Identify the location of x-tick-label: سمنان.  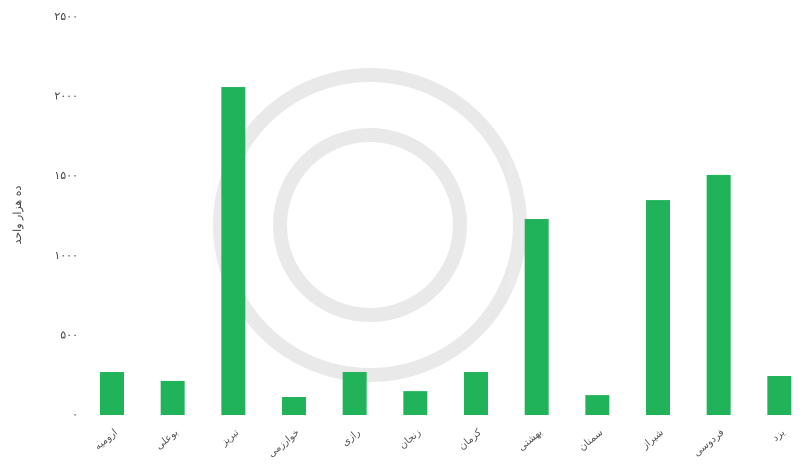
(591, 440).